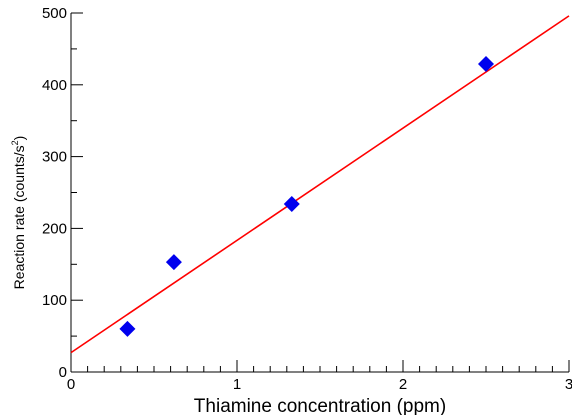 This screenshot has height=415, width=572. What do you see at coordinates (568, 384) in the screenshot?
I see `x-tick-label: 3` at bounding box center [568, 384].